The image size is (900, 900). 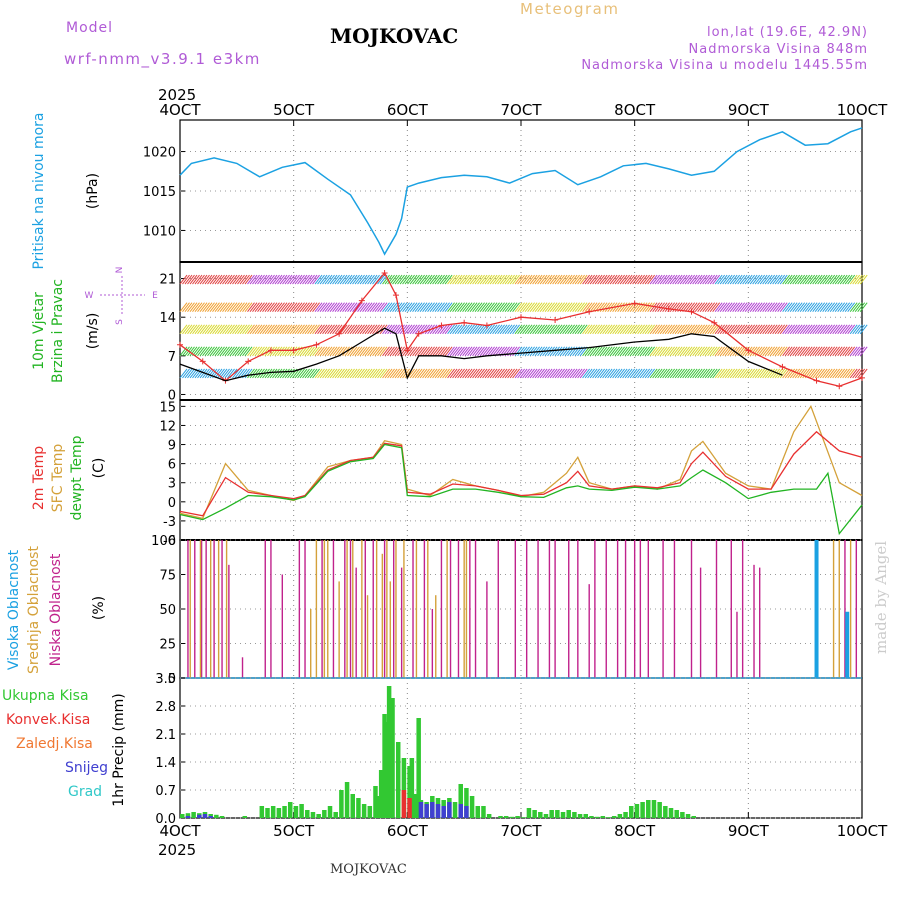 What do you see at coordinates (167, 610) in the screenshot?
I see `y-tick-label-p4: 50` at bounding box center [167, 610].